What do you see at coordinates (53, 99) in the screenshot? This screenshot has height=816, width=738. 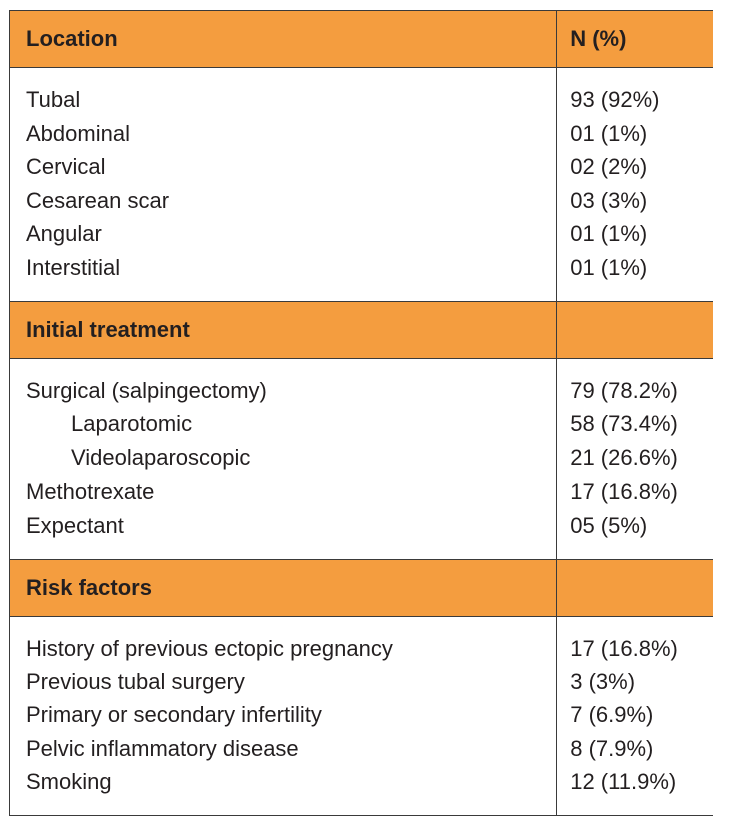 I see `row-label: Tubal` at bounding box center [53, 99].